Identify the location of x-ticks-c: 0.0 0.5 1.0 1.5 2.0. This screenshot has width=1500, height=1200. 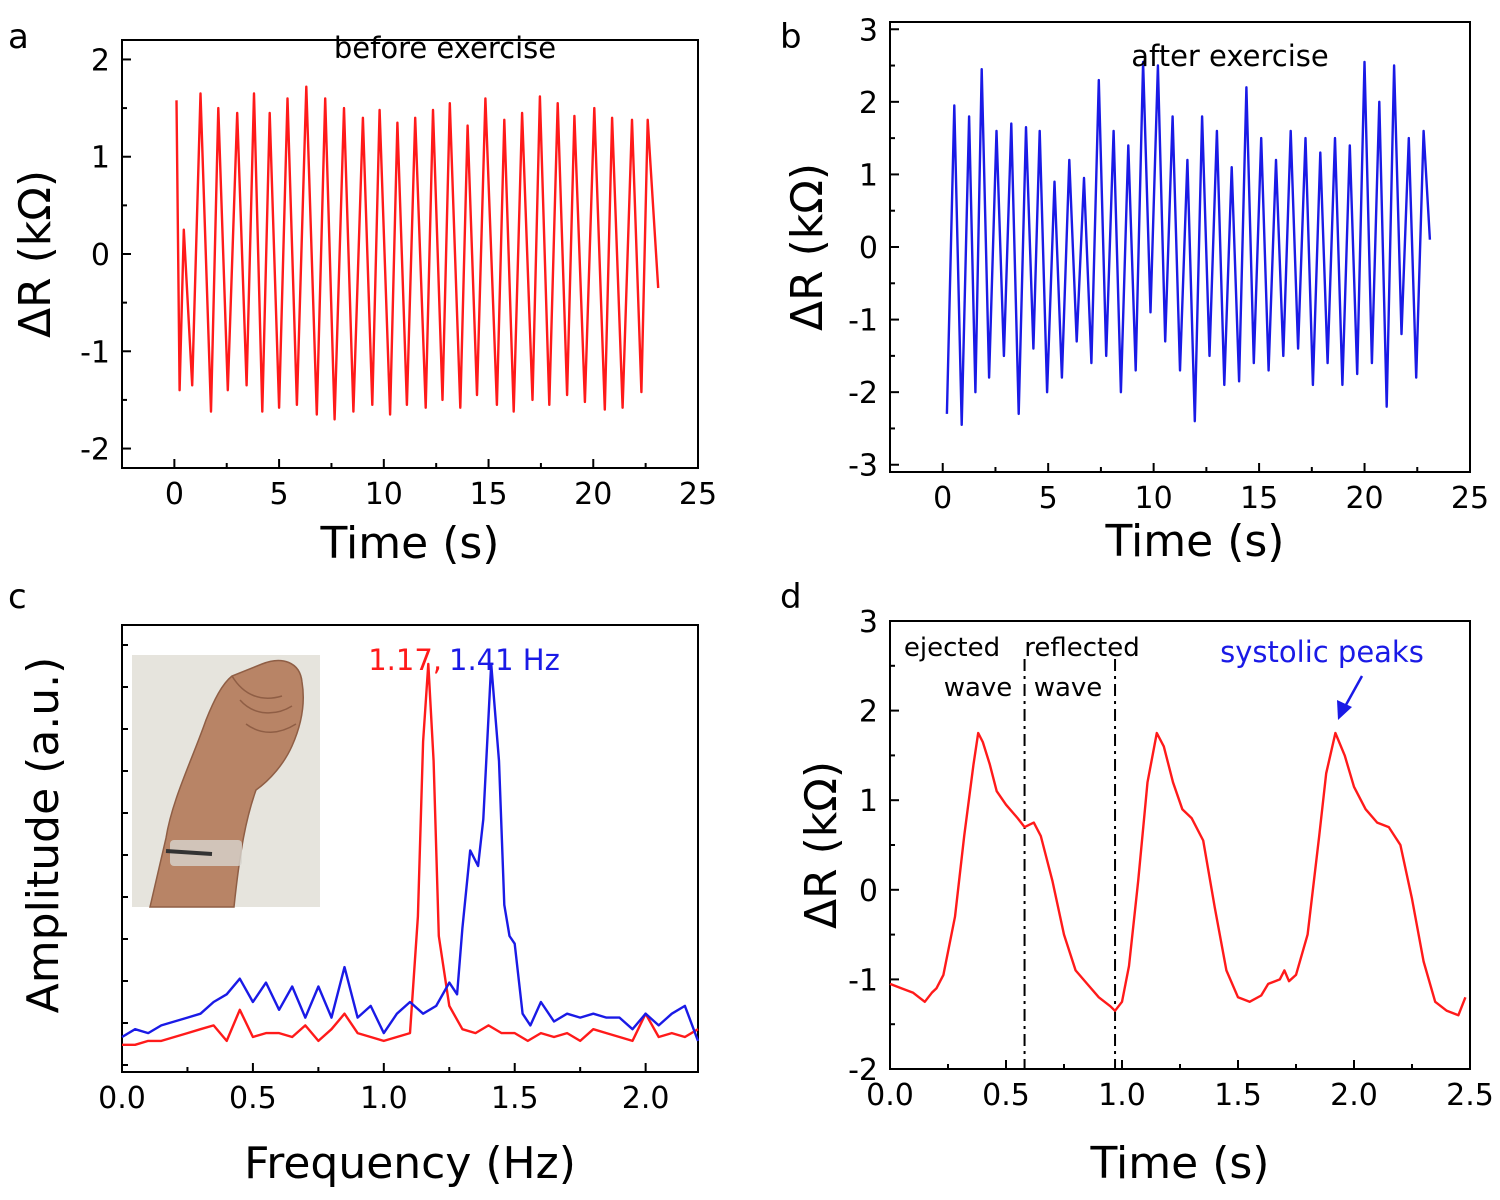
(383, 1089).